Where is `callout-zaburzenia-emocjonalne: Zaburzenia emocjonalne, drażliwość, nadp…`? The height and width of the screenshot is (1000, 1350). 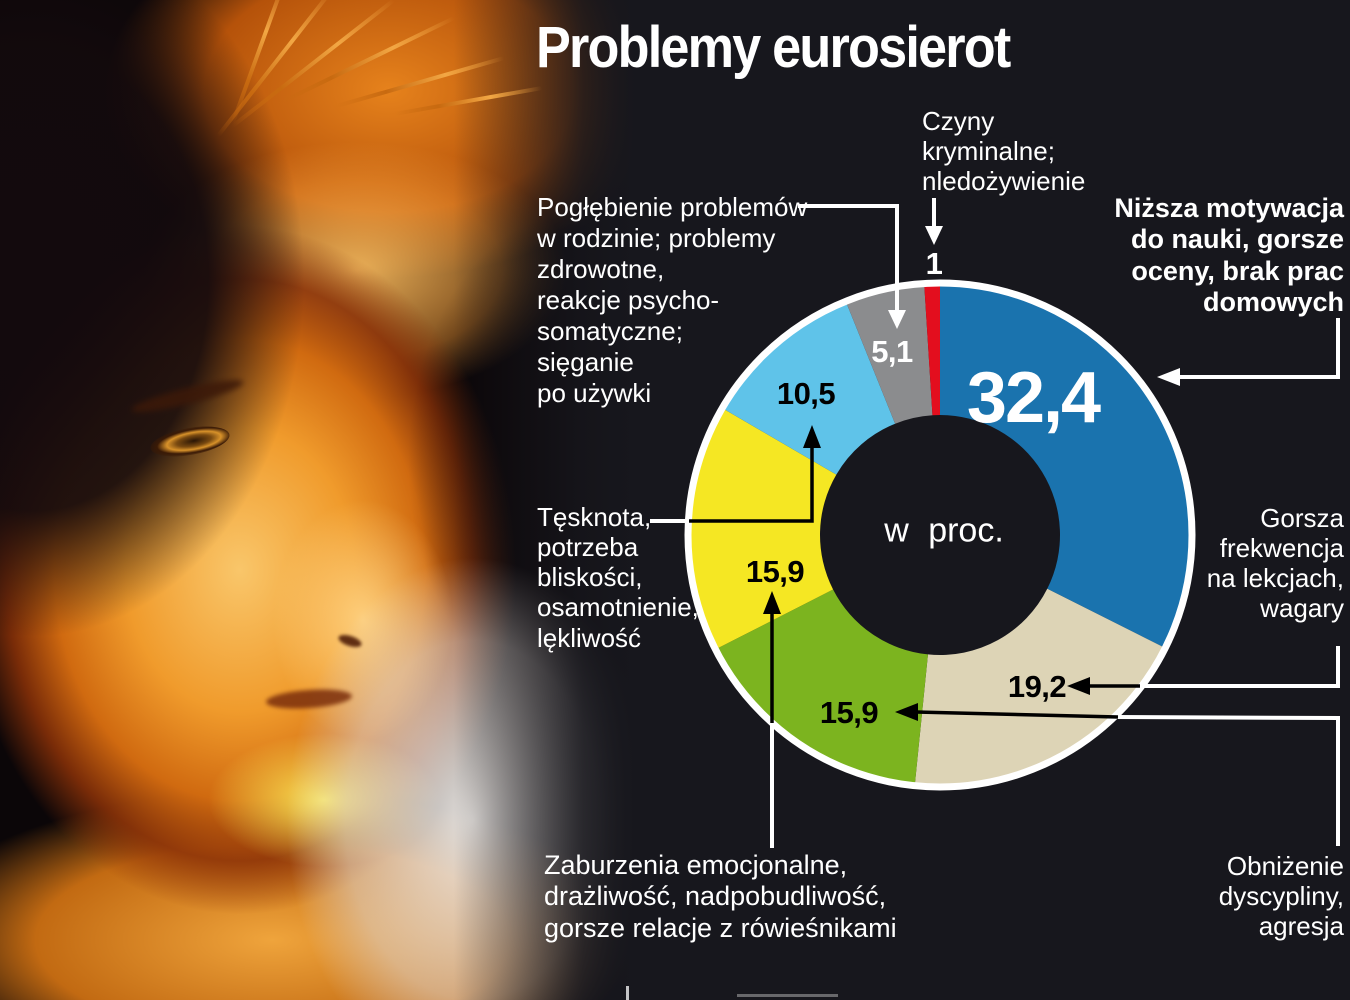 callout-zaburzenia-emocjonalne: Zaburzenia emocjonalne, drażliwość, nadp… is located at coordinates (720, 896).